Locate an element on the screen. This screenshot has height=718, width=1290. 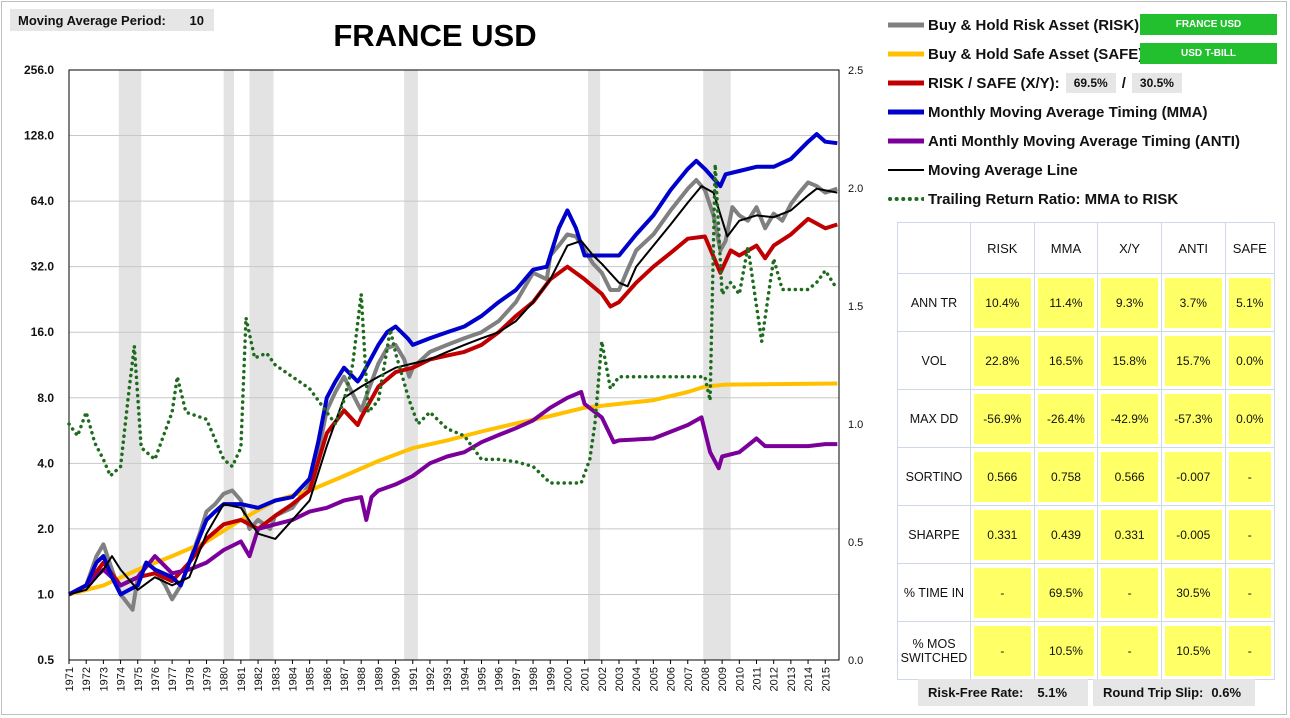
y-right-tick-label: 1.5 is located at coordinates (855, 307).